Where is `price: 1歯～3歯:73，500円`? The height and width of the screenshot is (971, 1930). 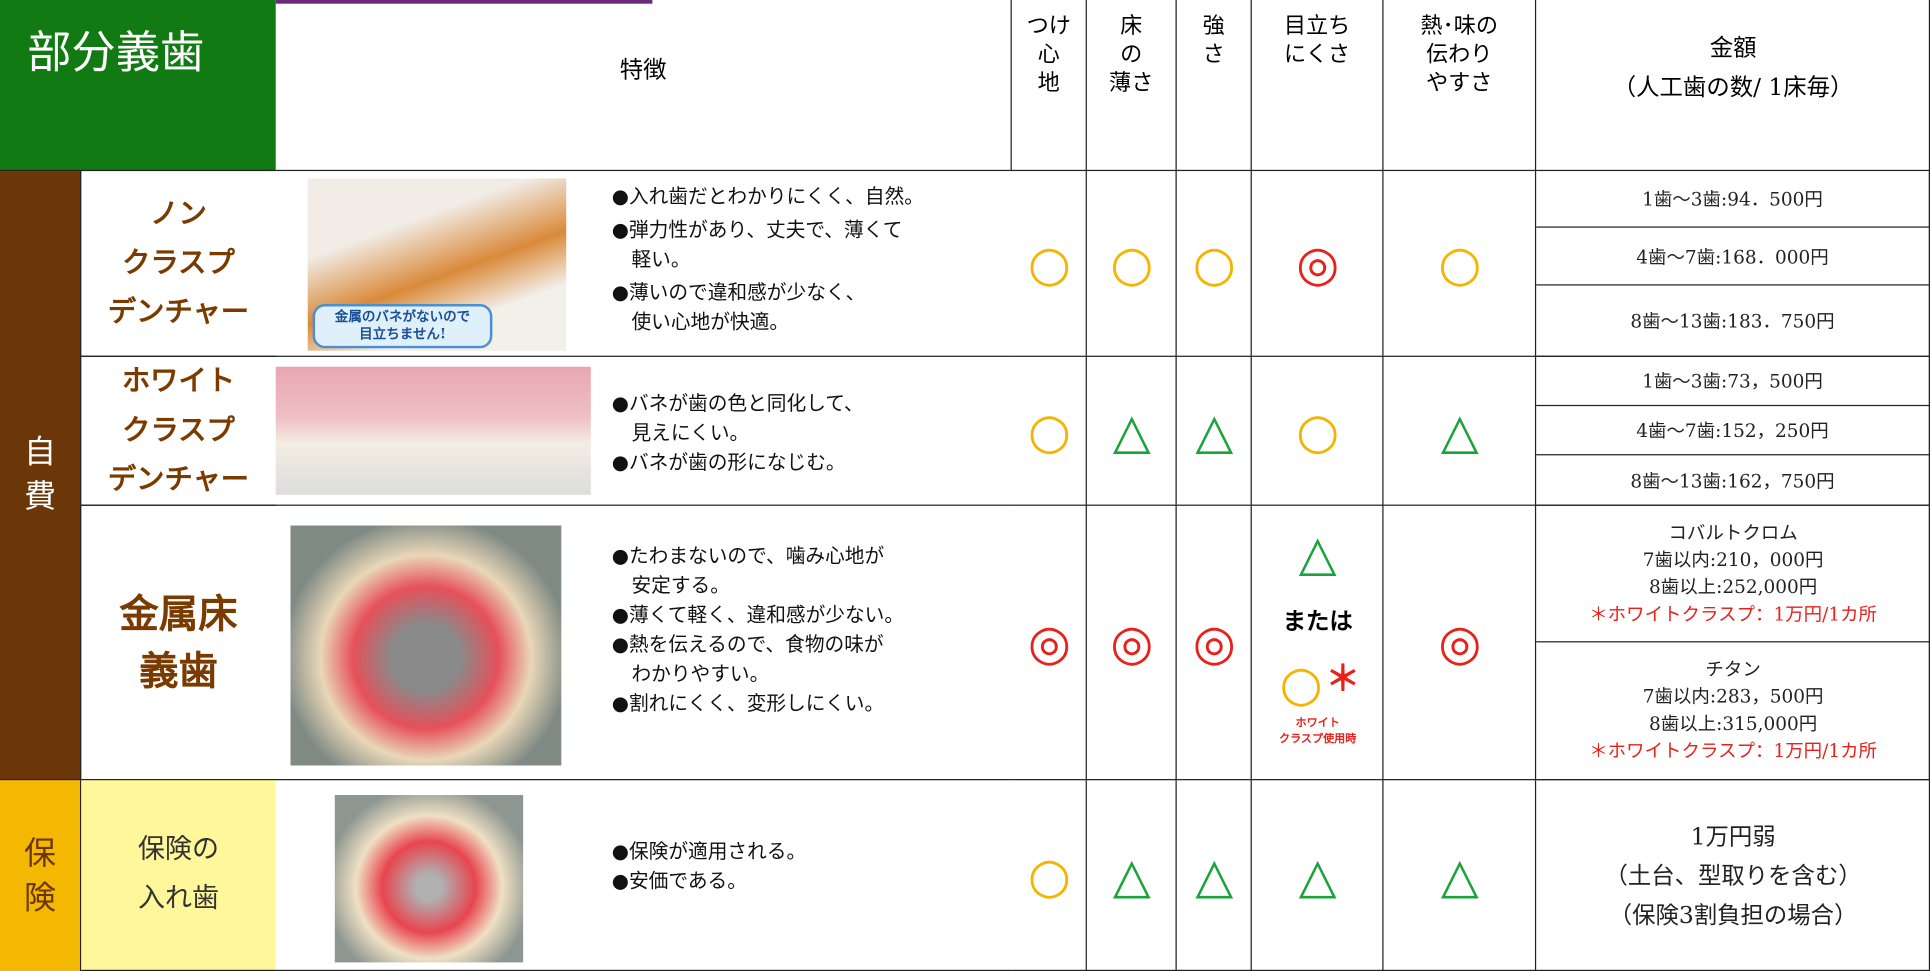 price: 1歯～3歯:73，500円 is located at coordinates (1733, 381).